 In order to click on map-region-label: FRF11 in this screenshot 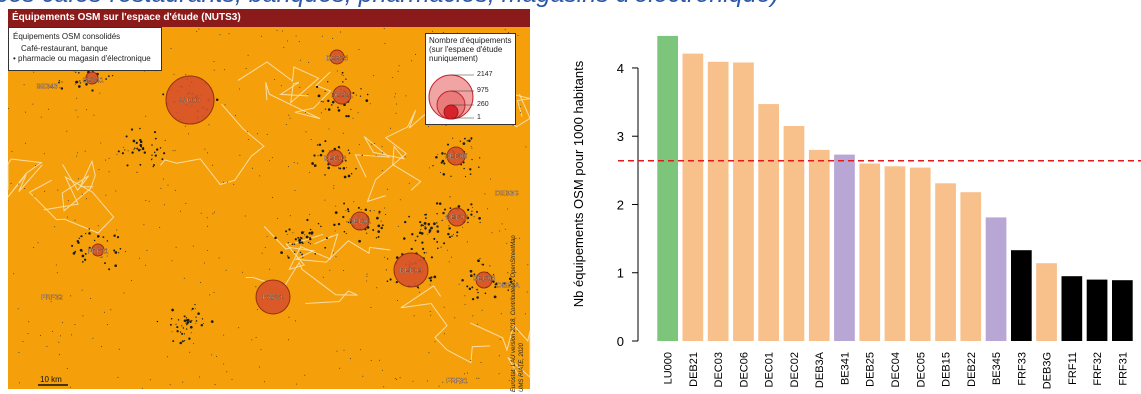, I will do `click(98, 252)`.